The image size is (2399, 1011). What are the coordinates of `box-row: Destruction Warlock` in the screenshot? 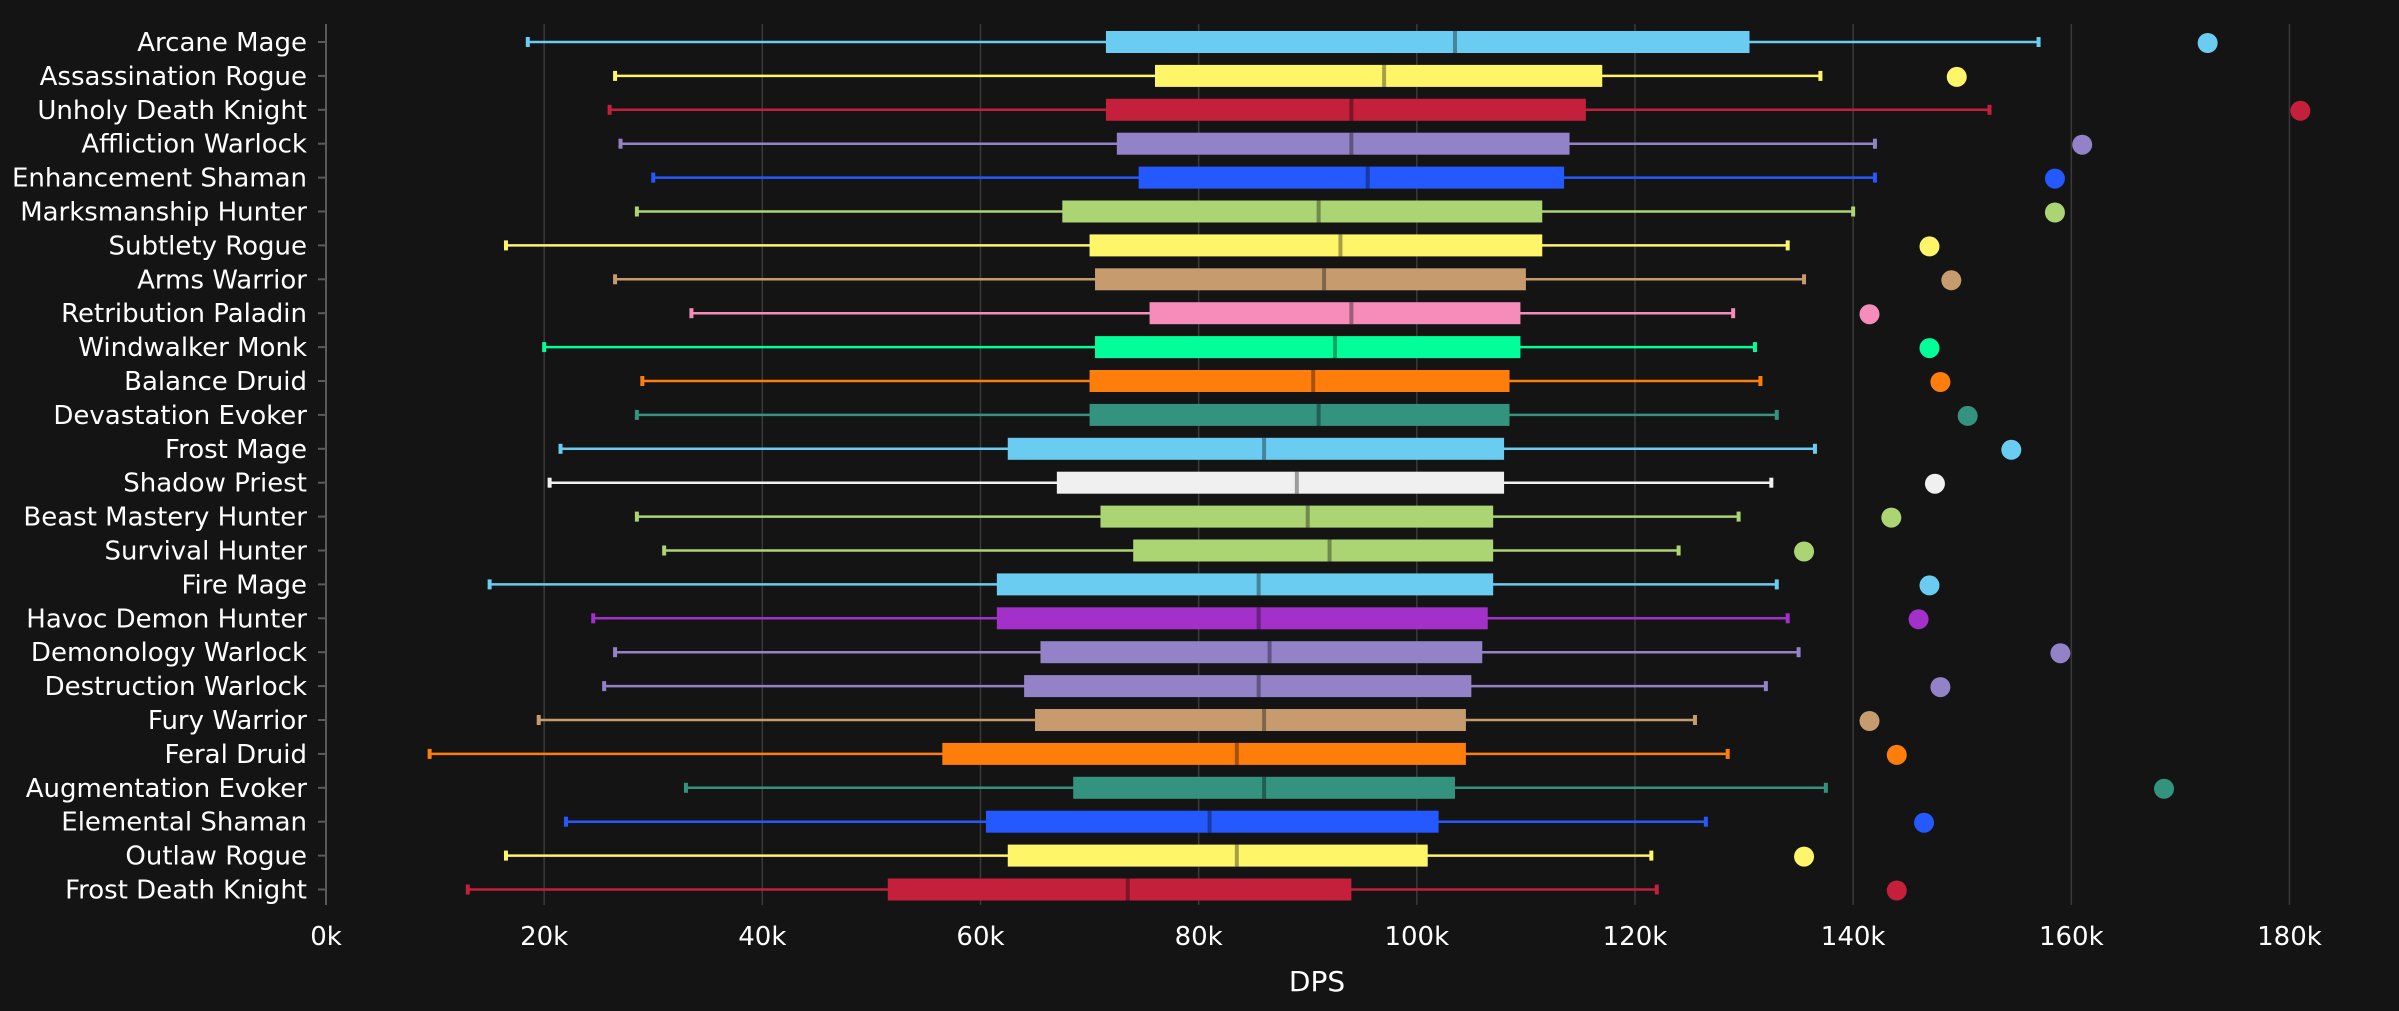 It's located at (998, 687).